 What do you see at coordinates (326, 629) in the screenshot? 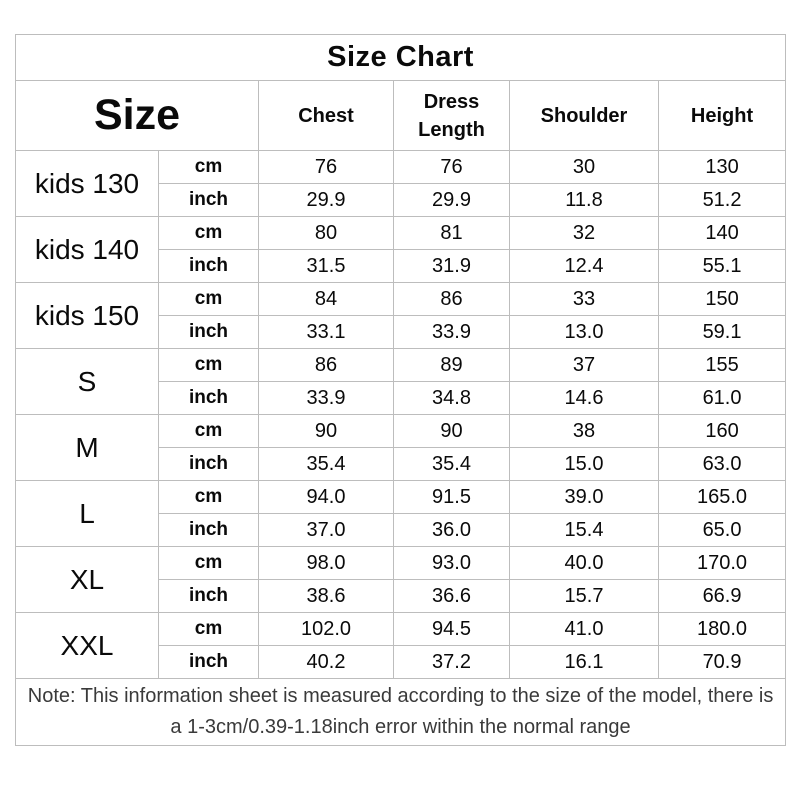
I see `value-cell: 102.0` at bounding box center [326, 629].